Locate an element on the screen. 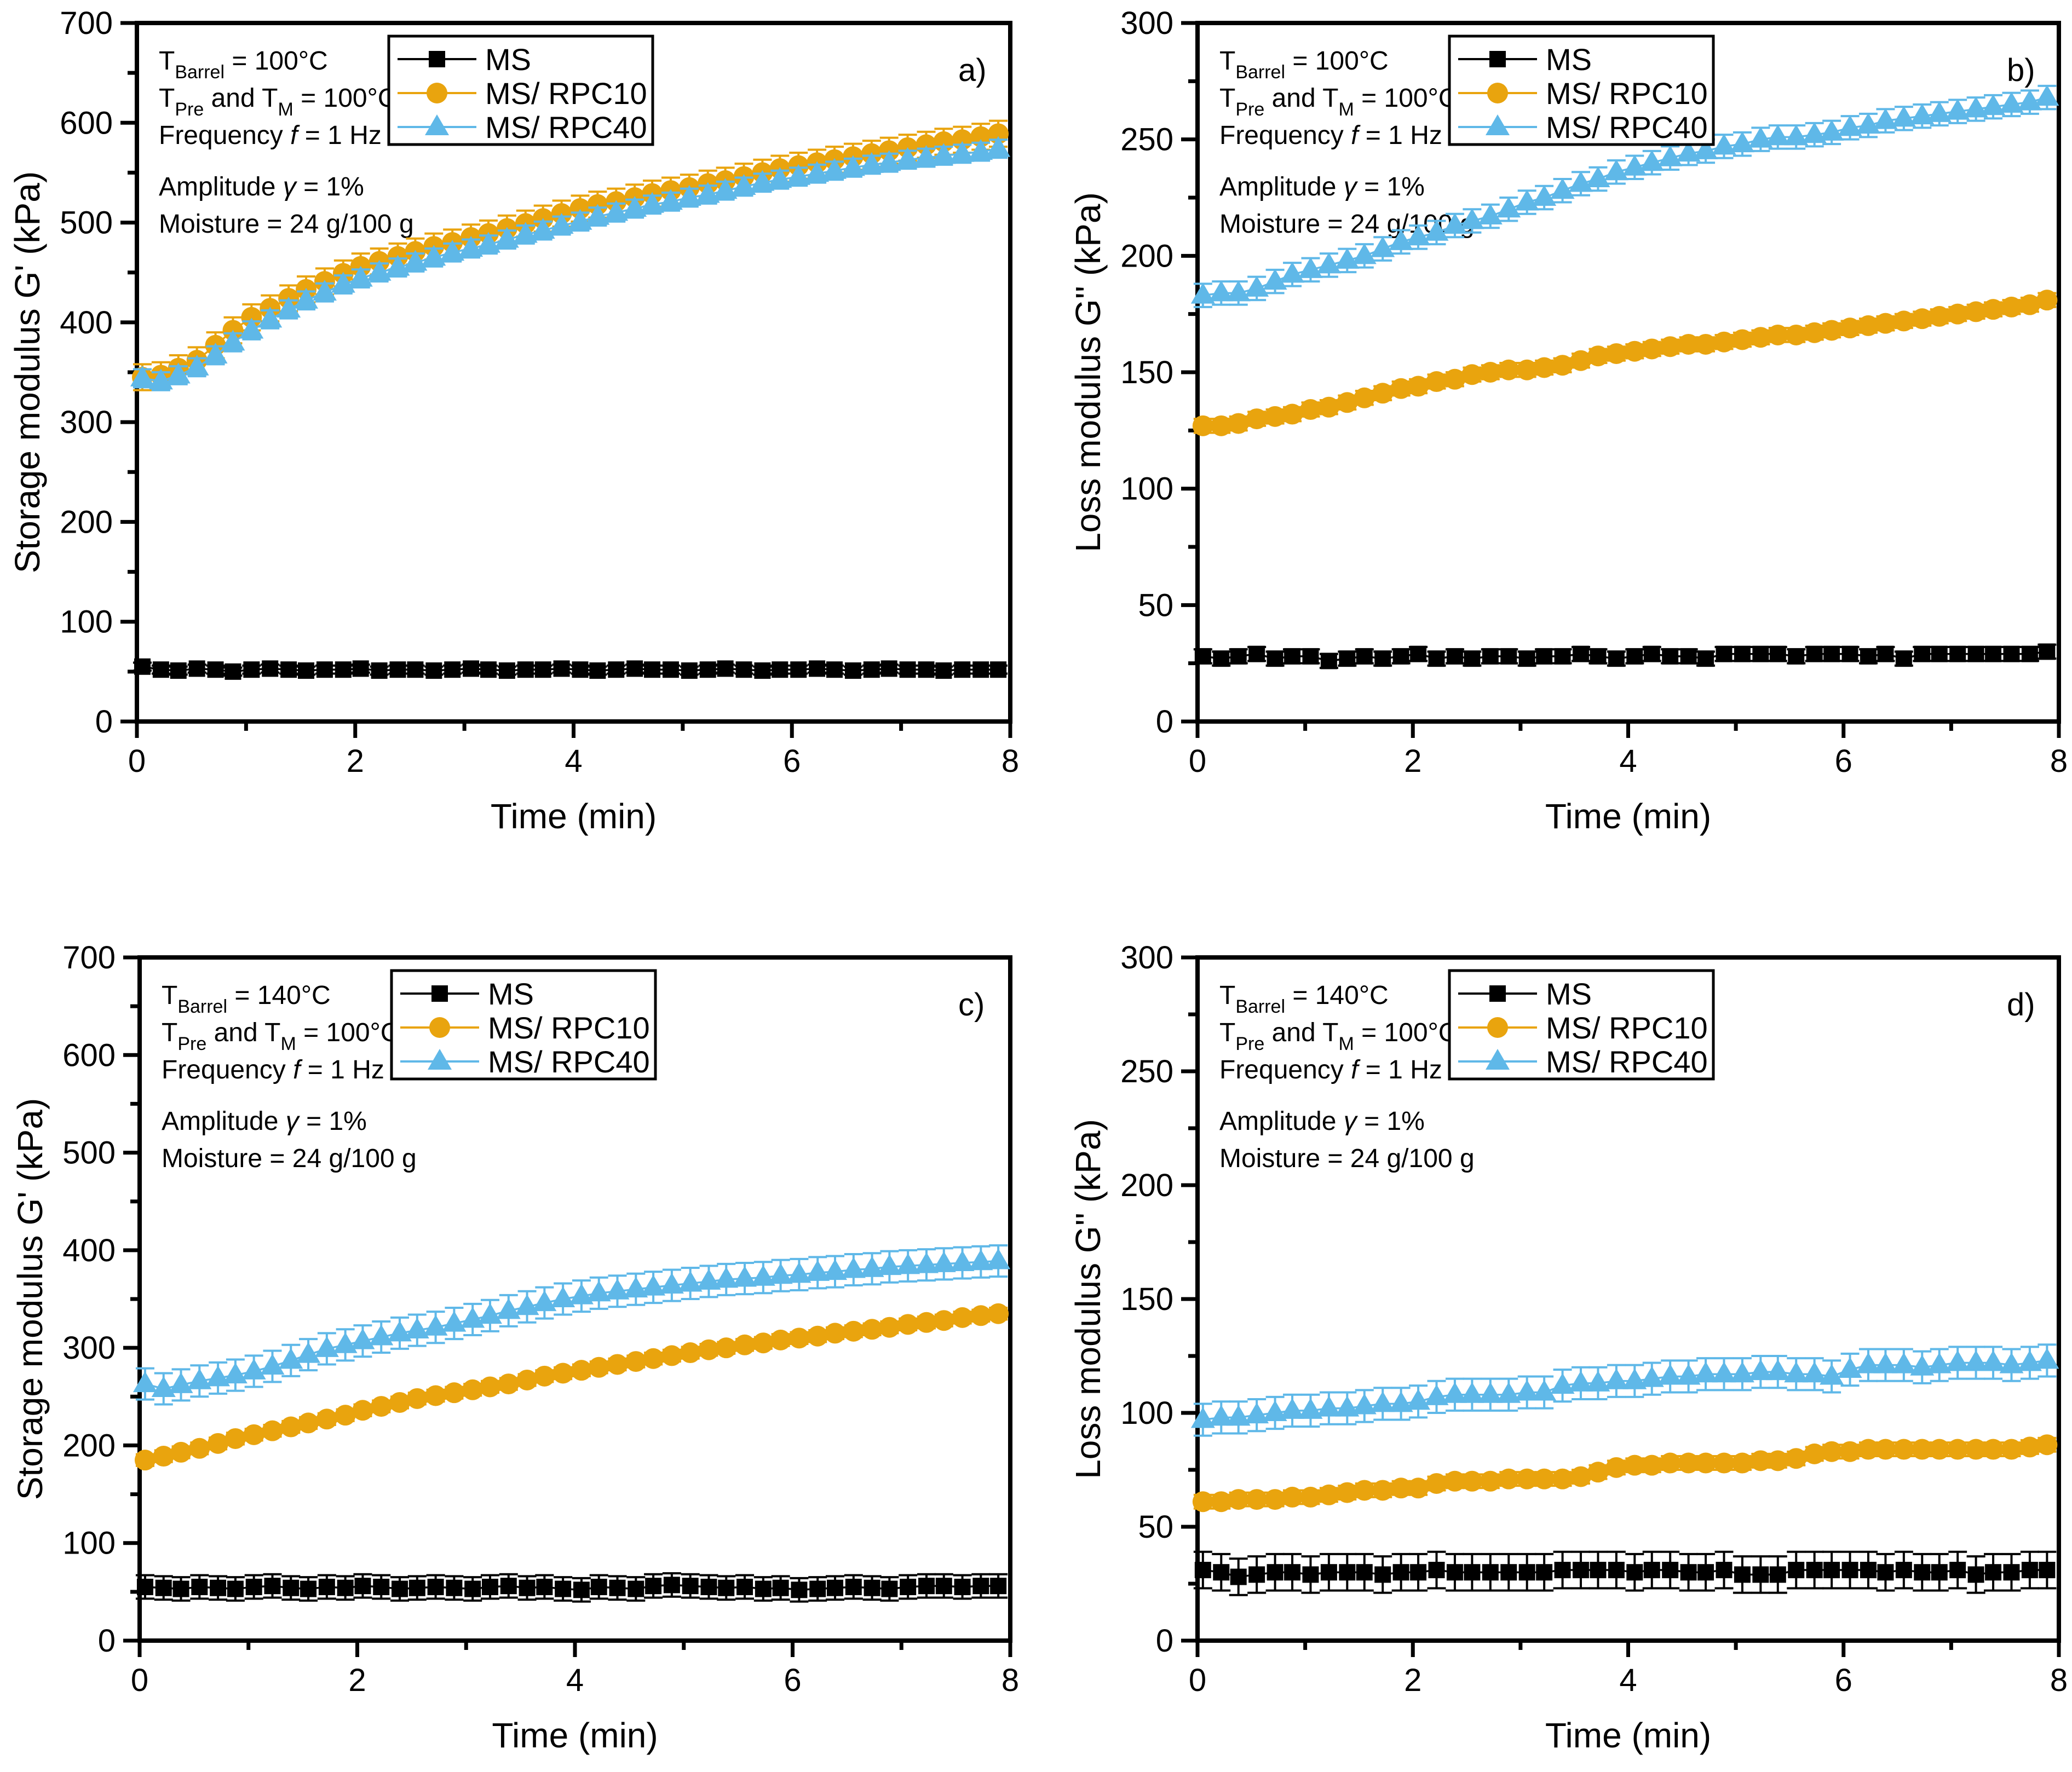 The height and width of the screenshot is (1772, 2072). y-tick-label: 400 is located at coordinates (86, 322).